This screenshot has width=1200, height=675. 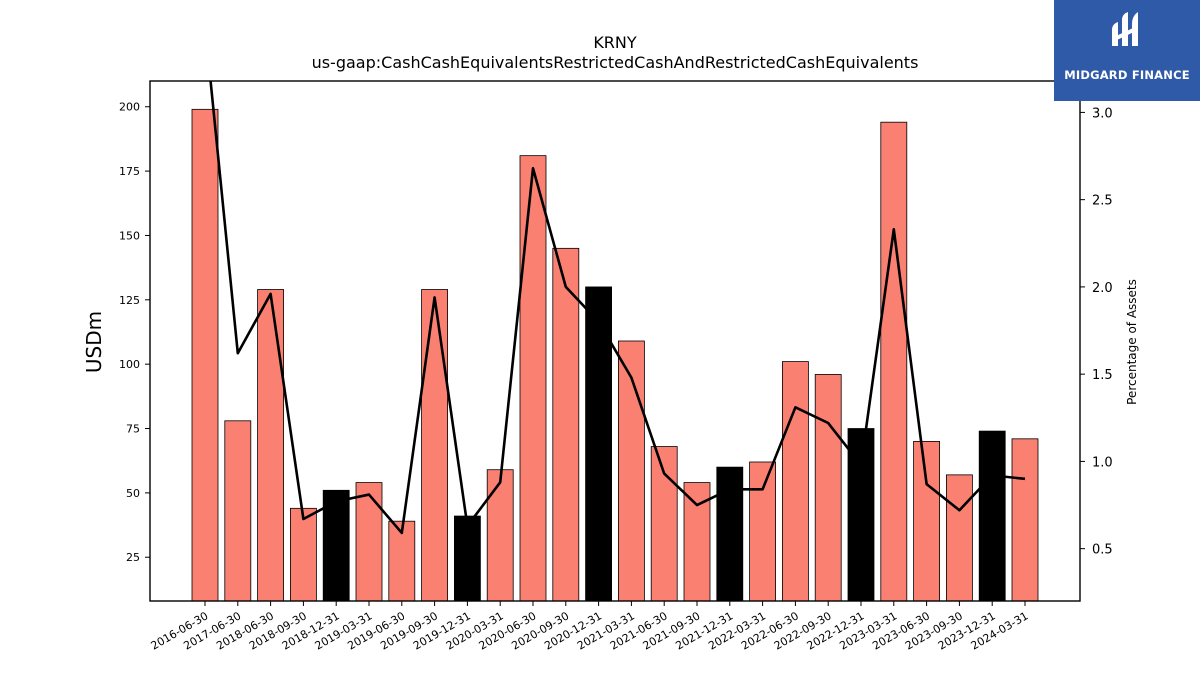 What do you see at coordinates (615, 42) in the screenshot?
I see `chart-title: KRNY` at bounding box center [615, 42].